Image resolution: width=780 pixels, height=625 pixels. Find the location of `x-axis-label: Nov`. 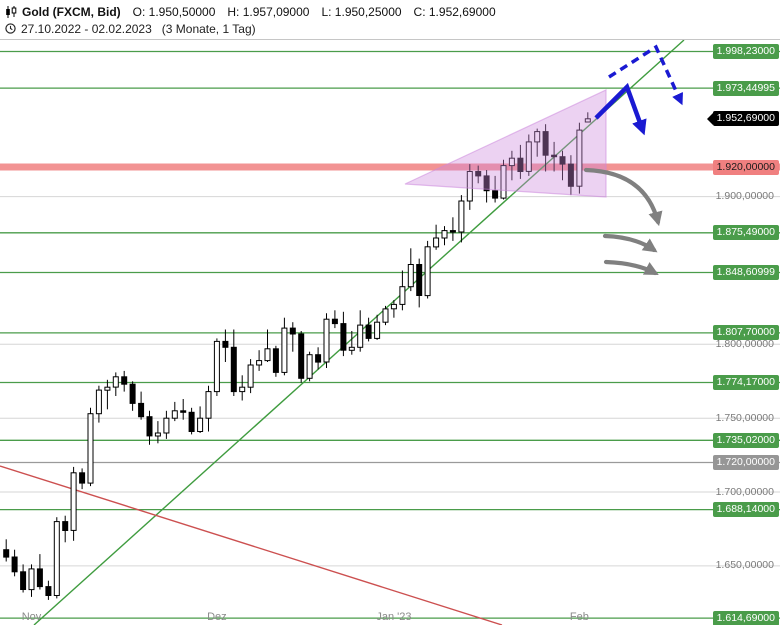

x-axis-label: Nov is located at coordinates (32, 617).